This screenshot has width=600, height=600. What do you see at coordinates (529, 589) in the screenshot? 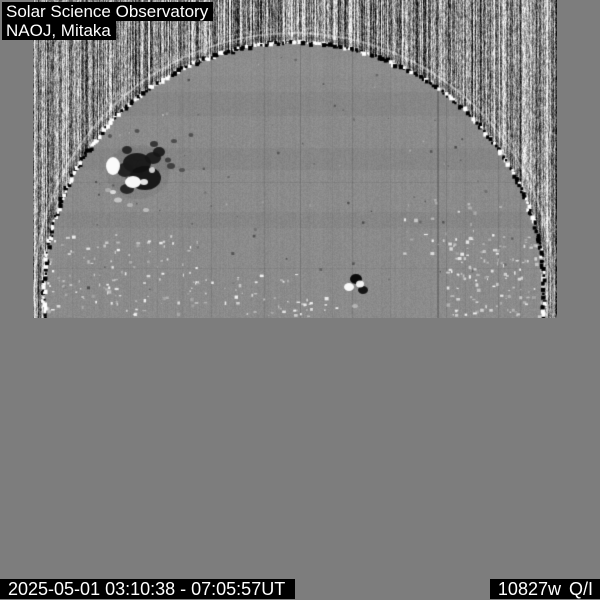
I see `wavelength-value: 10827w` at bounding box center [529, 589].